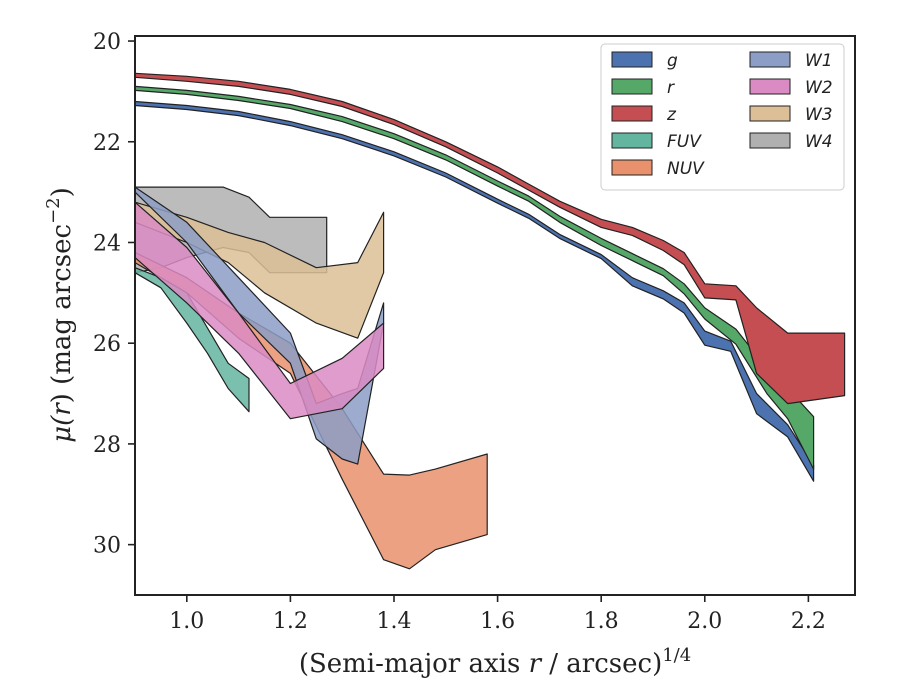 Image resolution: width=900 pixels, height=700 pixels. I want to click on legend-label-r: r, so click(671, 88).